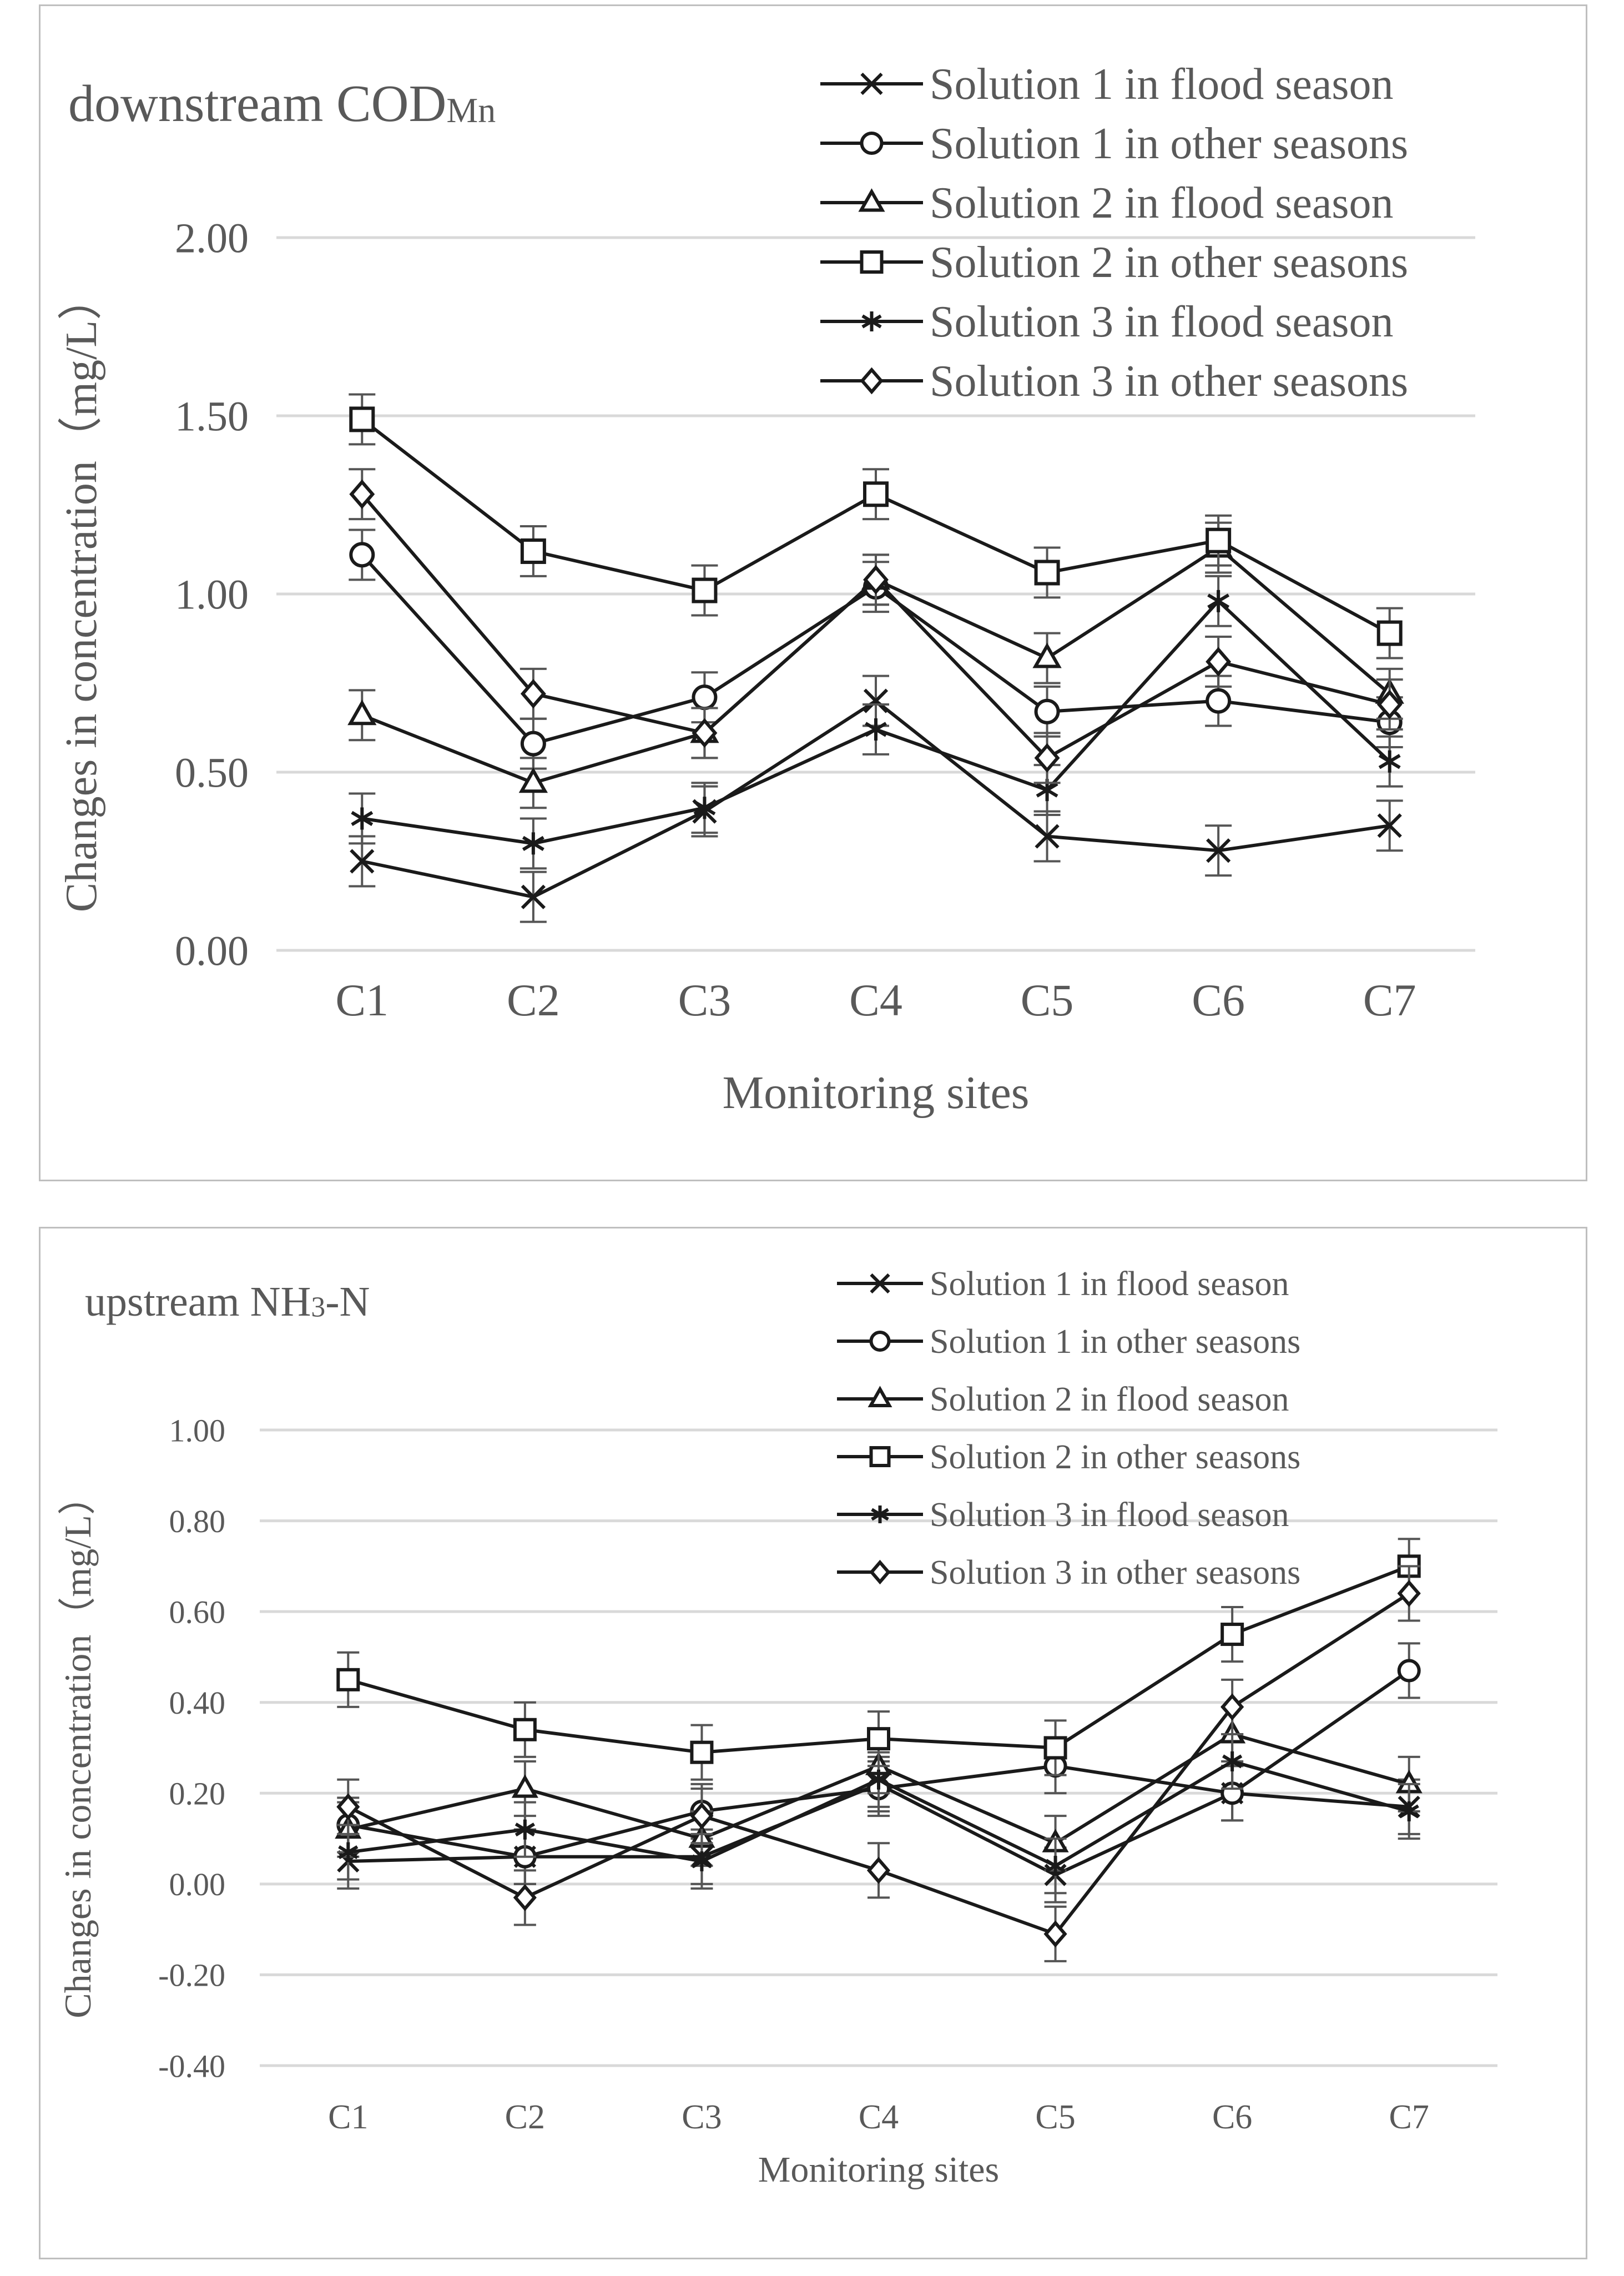 This screenshot has width=1624, height=2276. Describe the element at coordinates (212, 952) in the screenshot. I see `y-tick-label: 0.00` at that location.